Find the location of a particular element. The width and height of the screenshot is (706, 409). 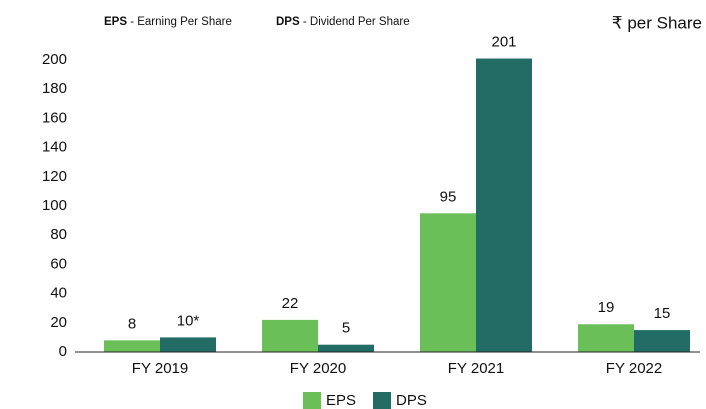

value-label: 19 is located at coordinates (606, 307).